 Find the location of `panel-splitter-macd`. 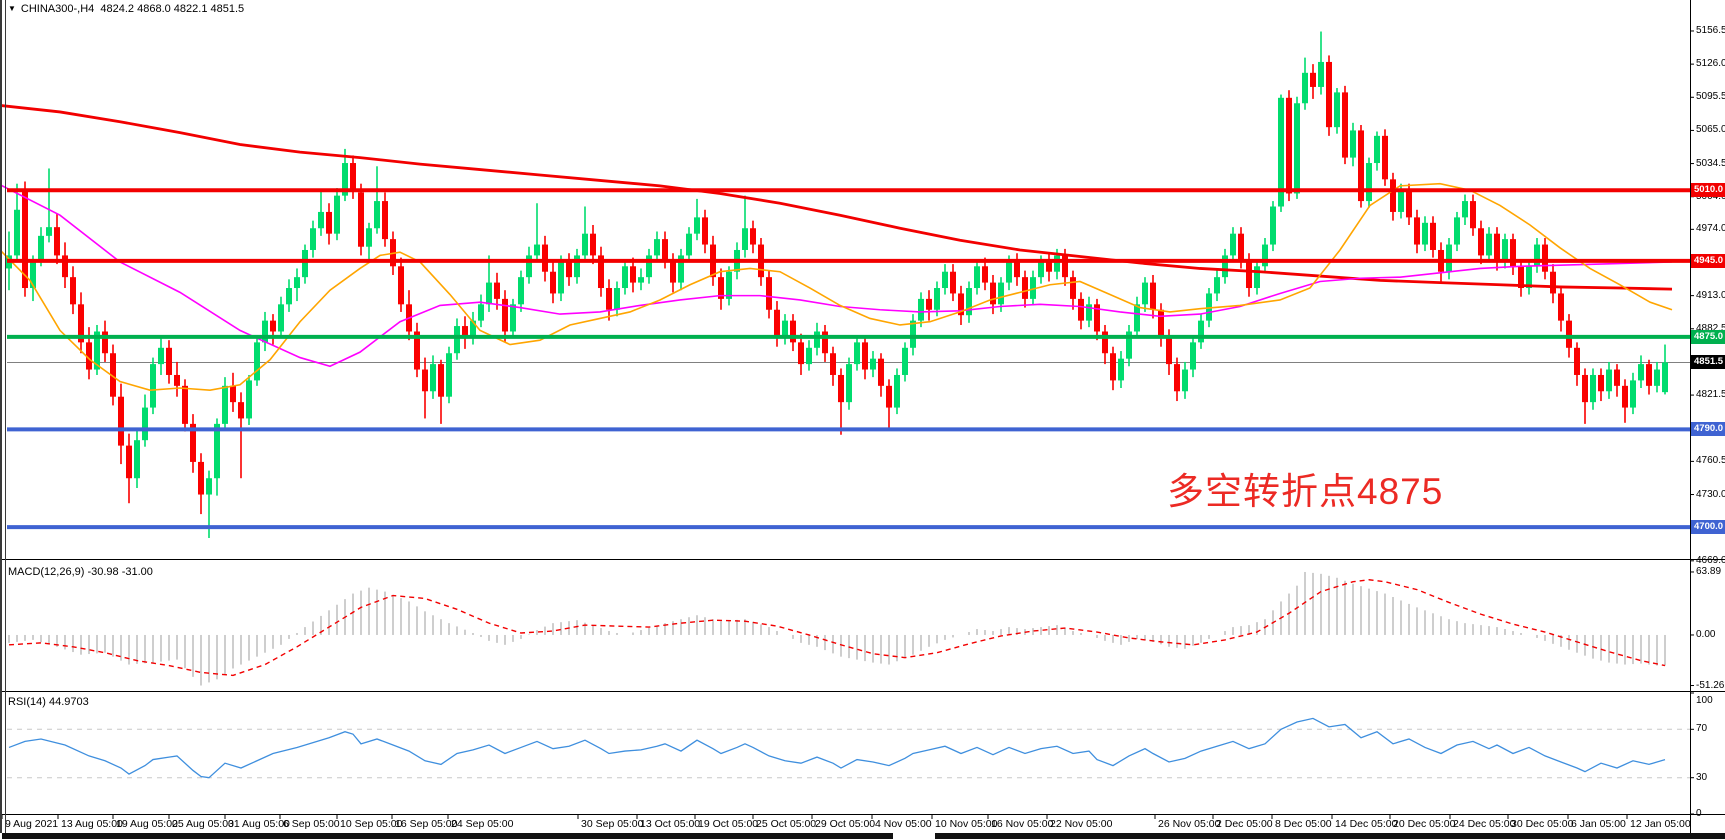

panel-splitter-macd is located at coordinates (862, 559).